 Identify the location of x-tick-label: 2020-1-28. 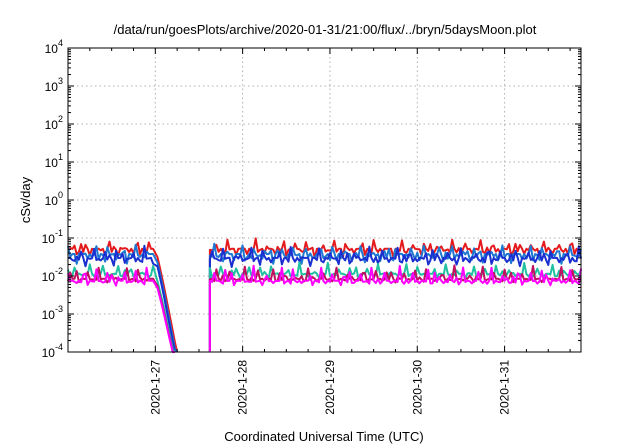
(243, 387).